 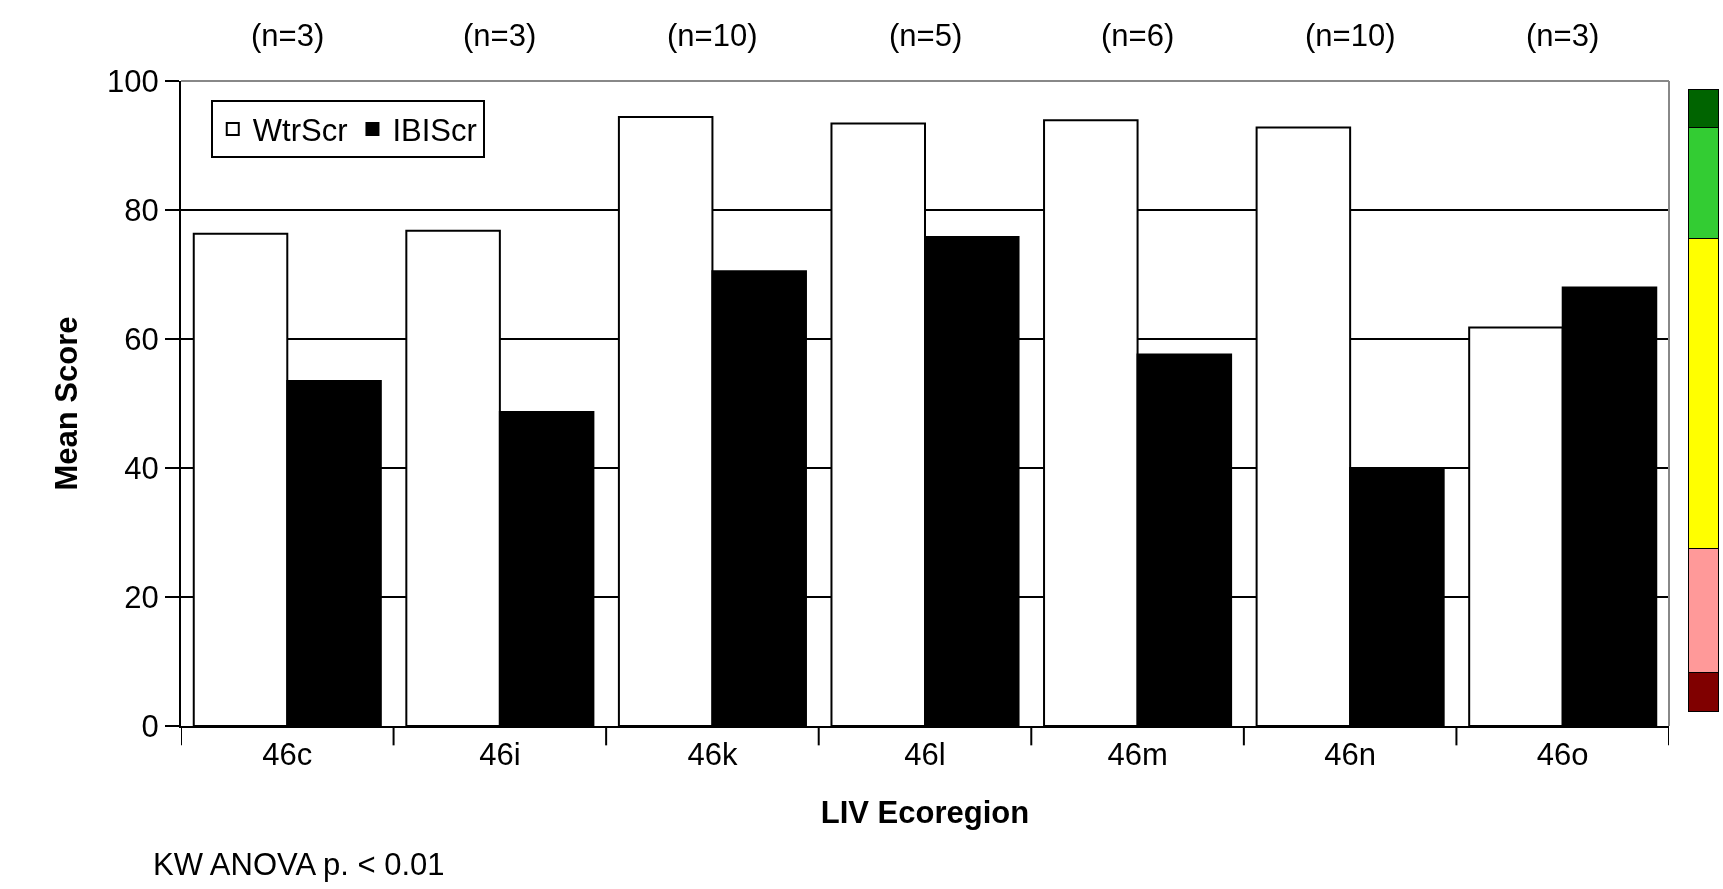 I want to click on x-tick-label: 46m, so click(x=1137, y=755).